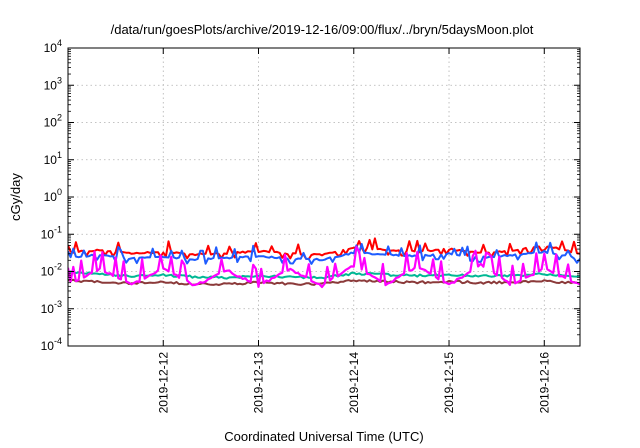  What do you see at coordinates (544, 383) in the screenshot?
I see `x-tick-label: 2019-12-16` at bounding box center [544, 383].